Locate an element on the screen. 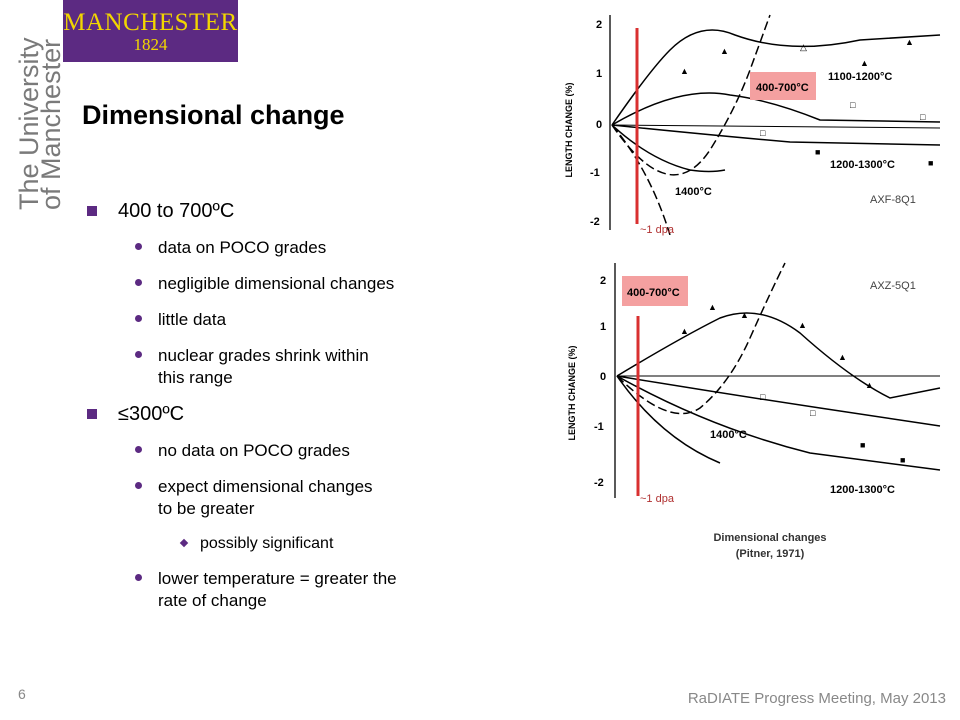  caption-line-1: Dimensional changes is located at coordinates (770, 538).